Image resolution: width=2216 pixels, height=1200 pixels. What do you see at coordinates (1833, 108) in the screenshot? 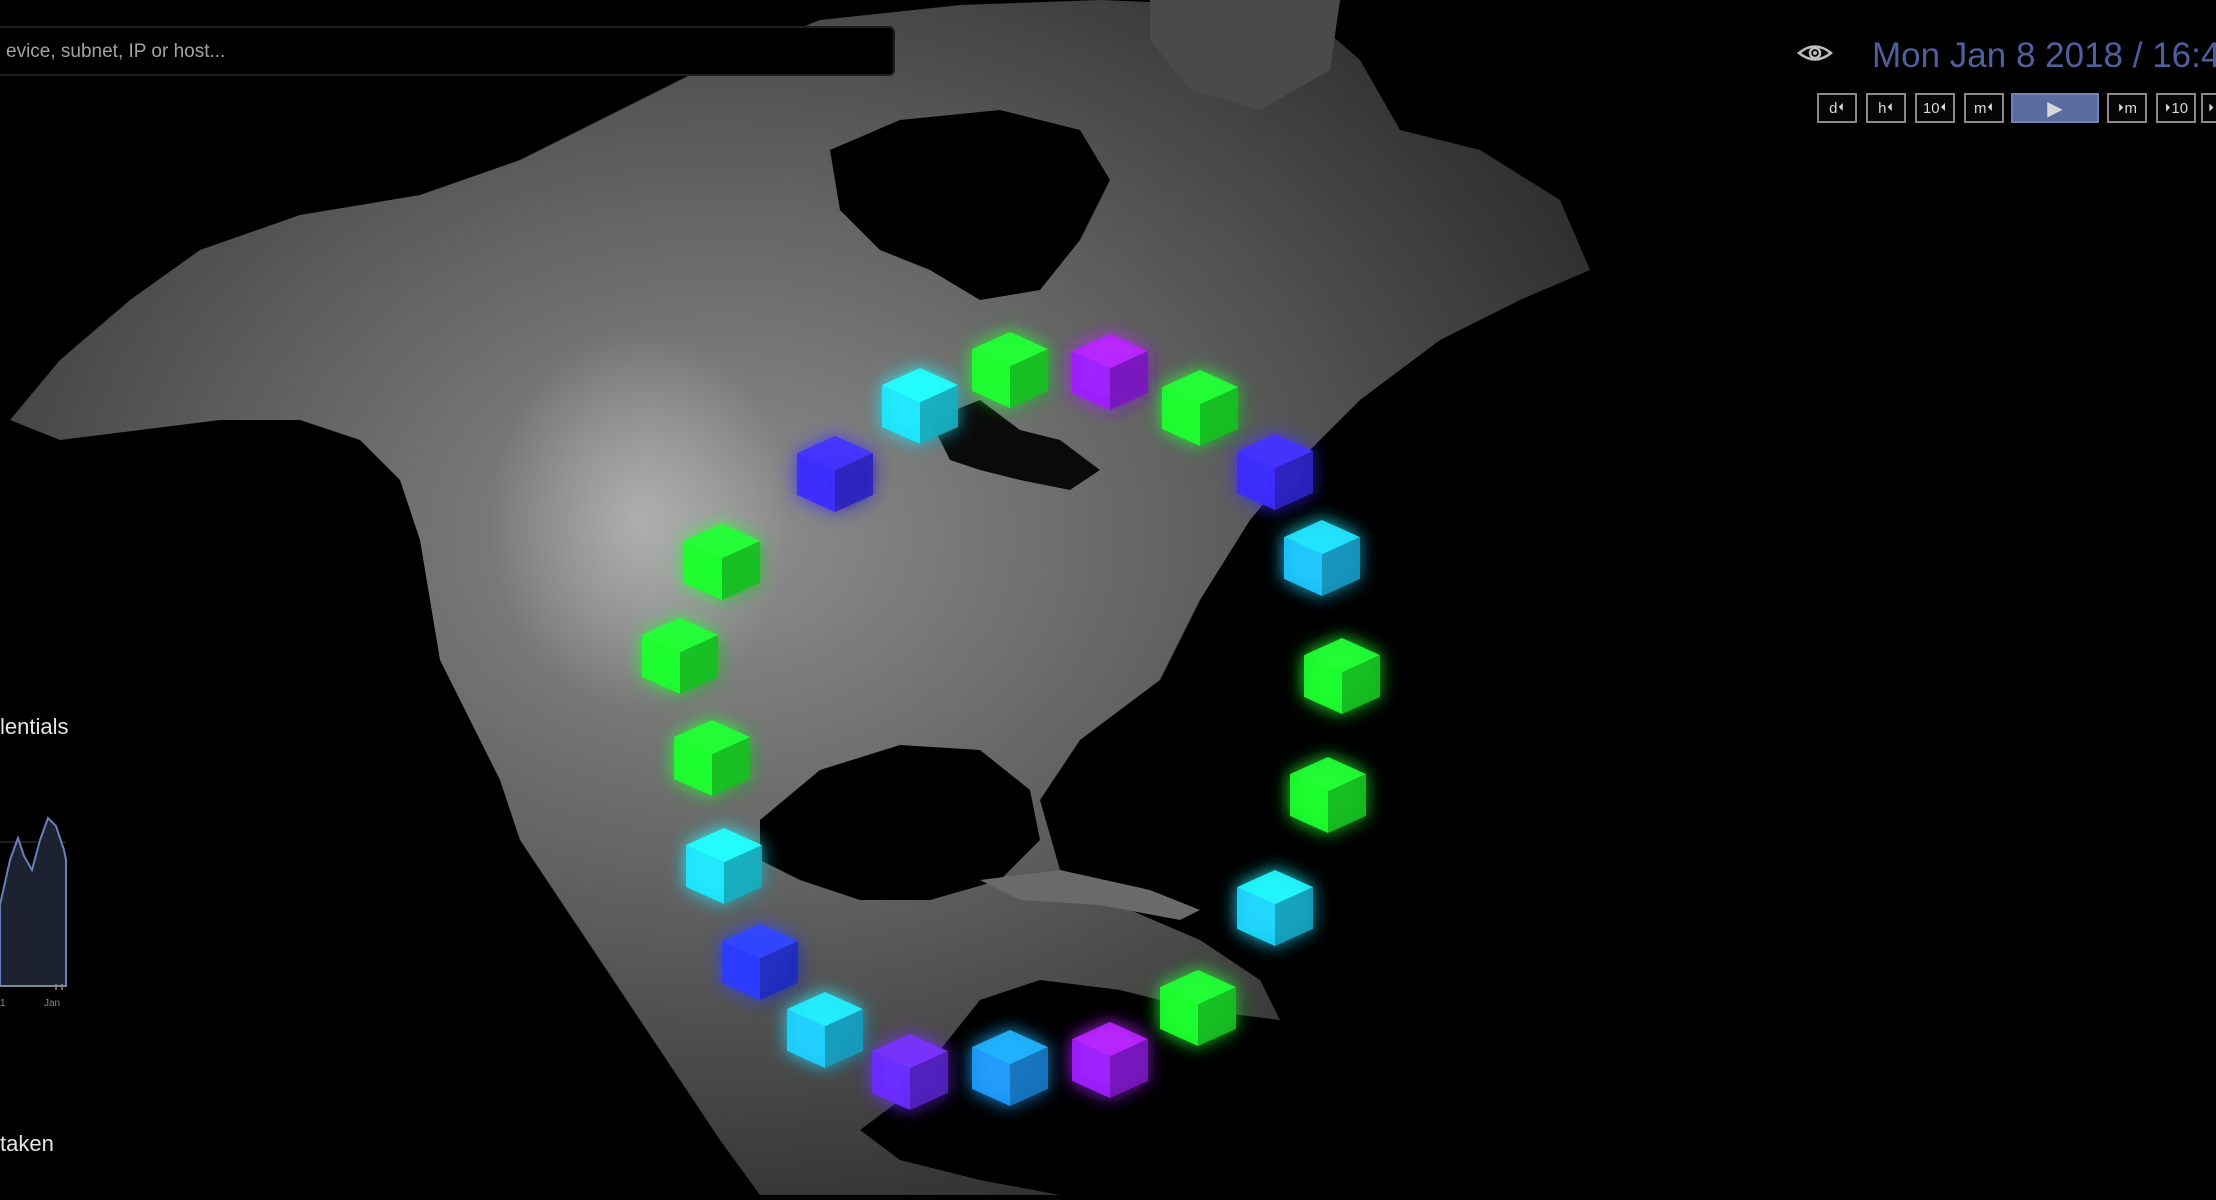
I see `control-label: d` at bounding box center [1833, 108].